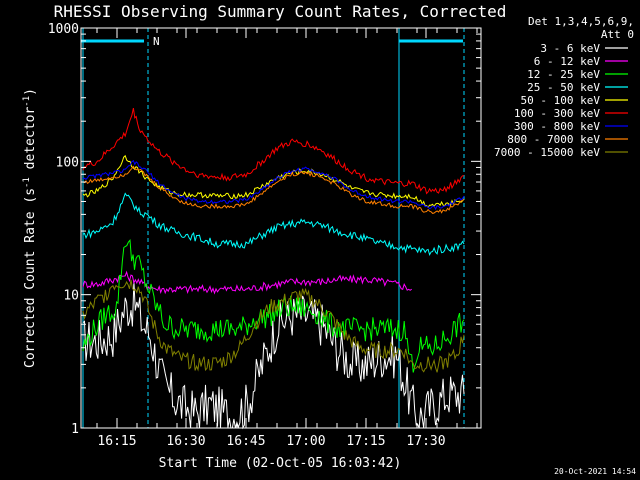 The width and height of the screenshot is (640, 480). I want to click on x-tick-label: 16:30, so click(185, 441).